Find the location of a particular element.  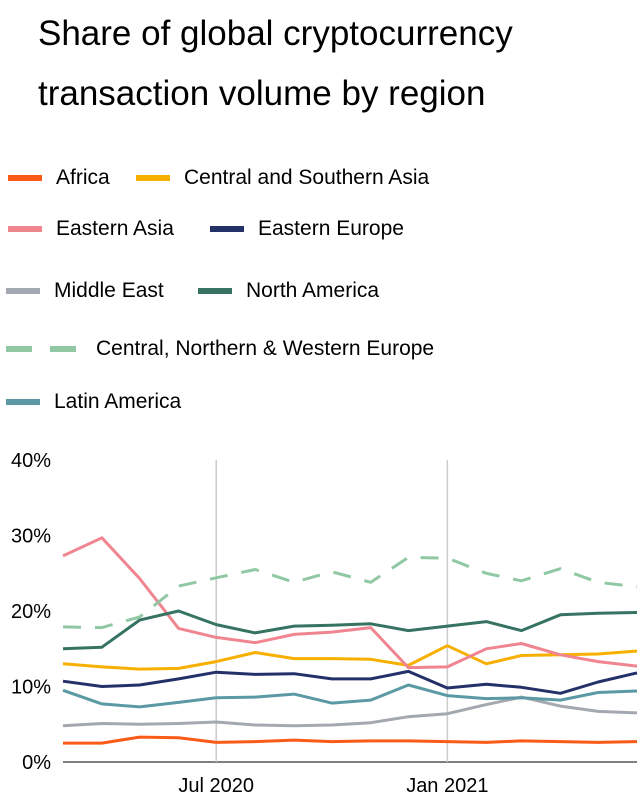

legend-label-cnw-europe: Central, Northern & Western Europe is located at coordinates (265, 348).